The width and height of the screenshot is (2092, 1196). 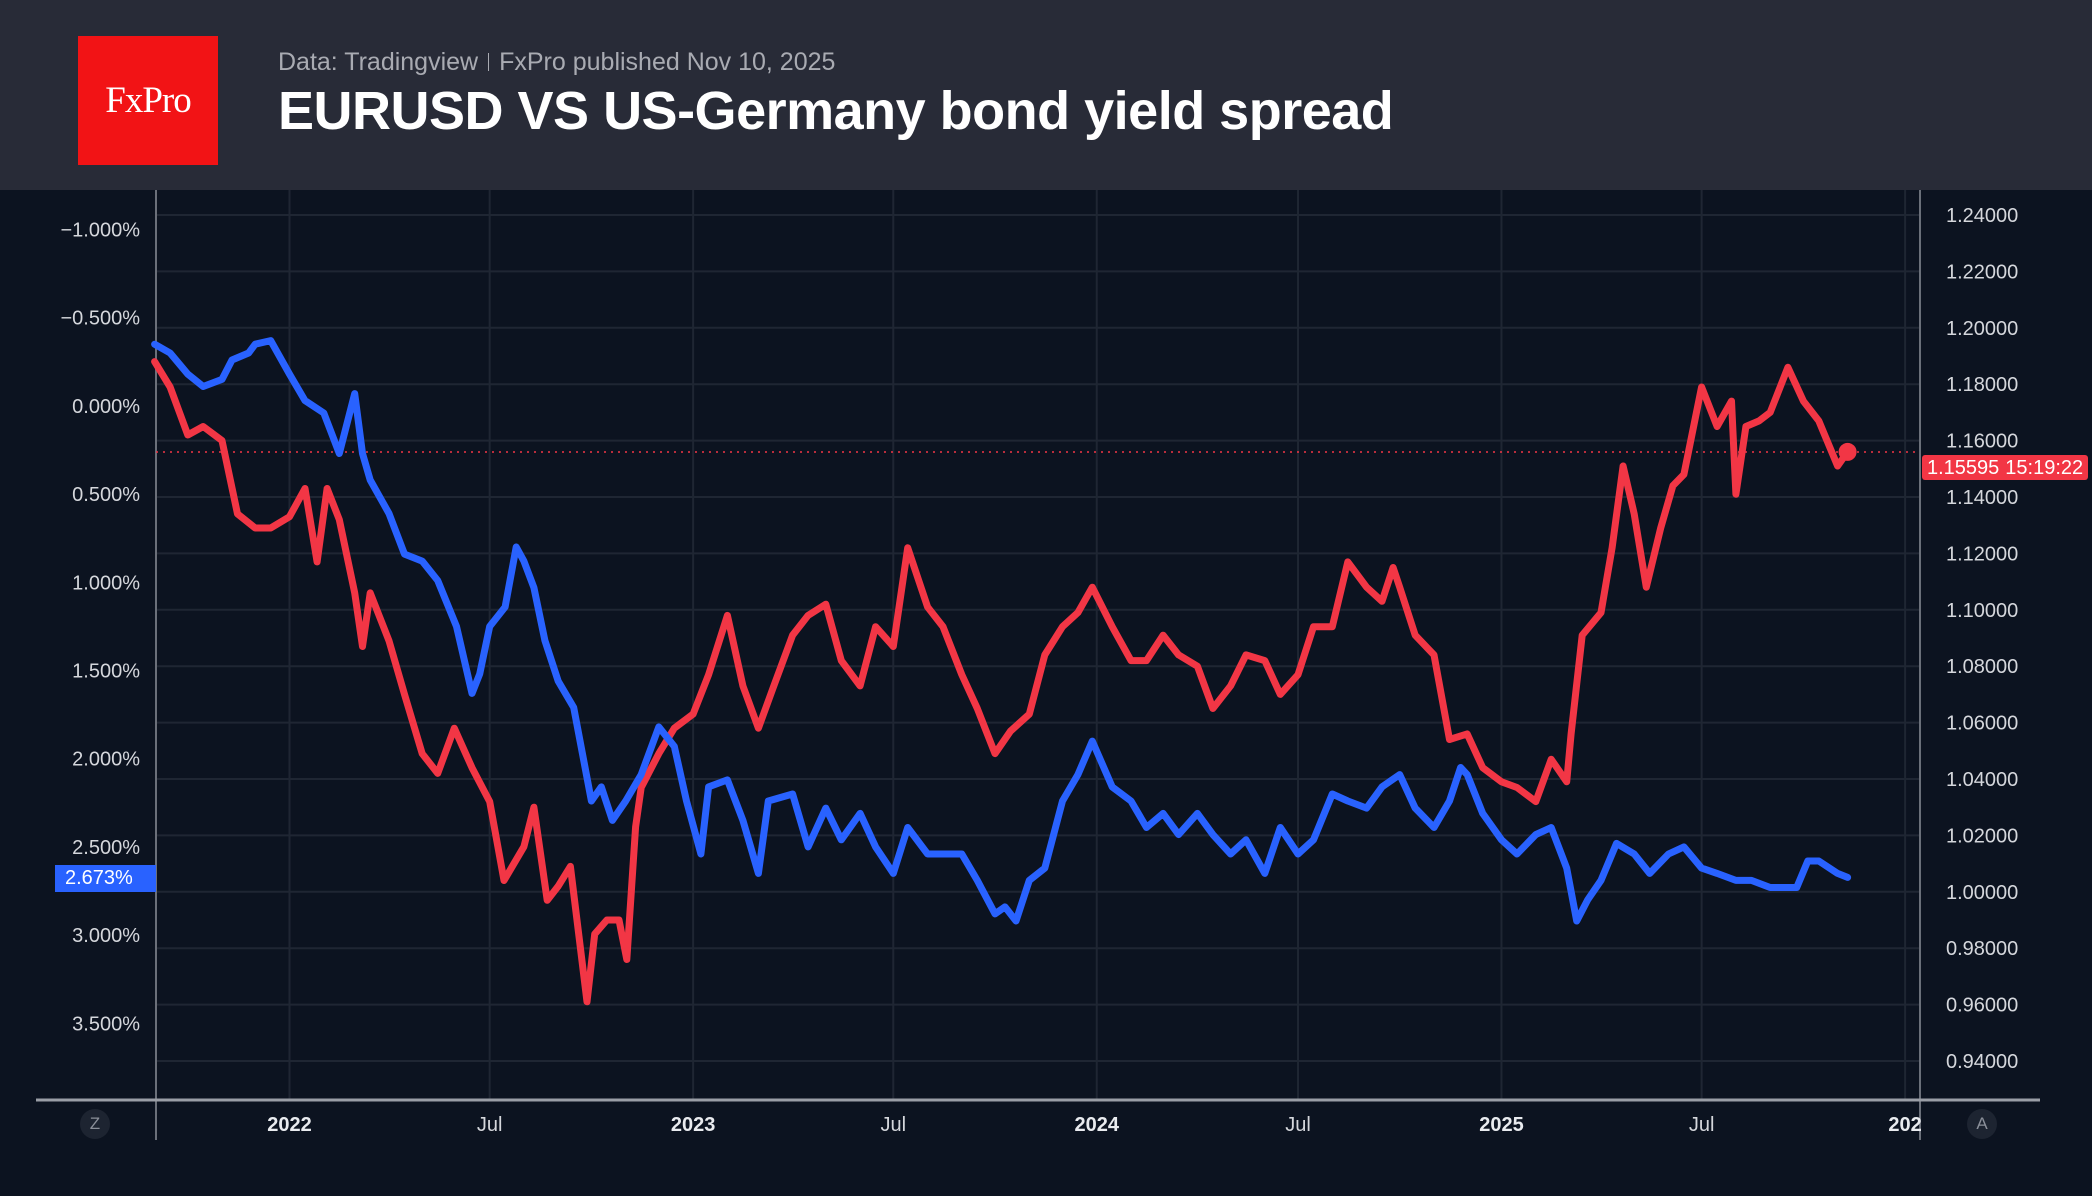 I want to click on time-tick-label: 202, so click(x=1904, y=1125).